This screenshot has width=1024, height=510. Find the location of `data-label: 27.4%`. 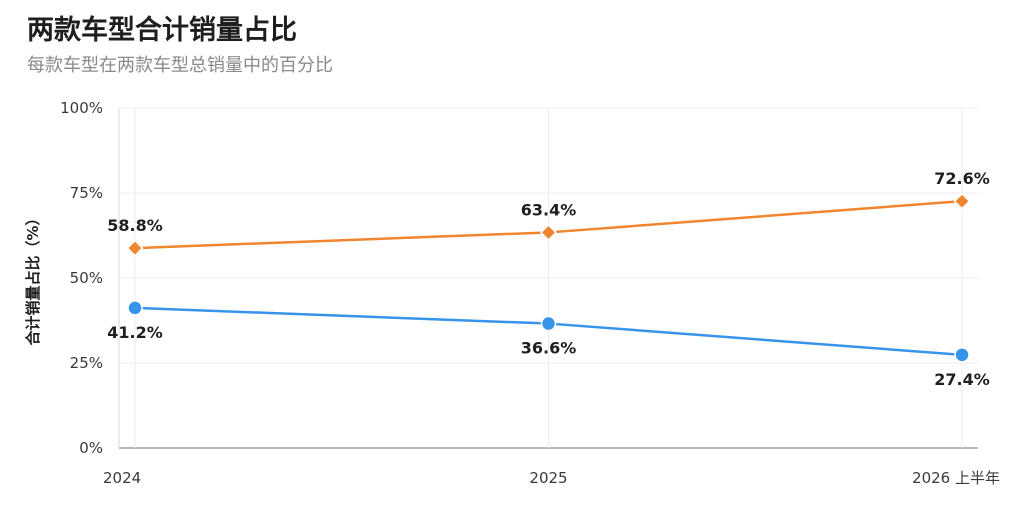

data-label: 27.4% is located at coordinates (962, 379).